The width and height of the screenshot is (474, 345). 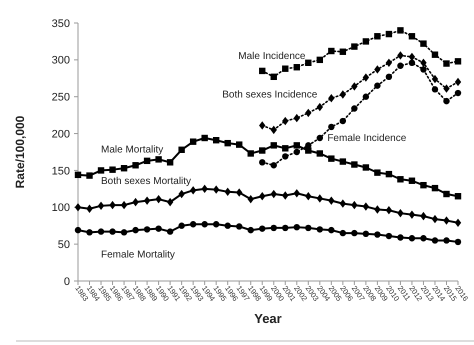 What do you see at coordinates (138, 255) in the screenshot?
I see `series-label: Female Mortality` at bounding box center [138, 255].